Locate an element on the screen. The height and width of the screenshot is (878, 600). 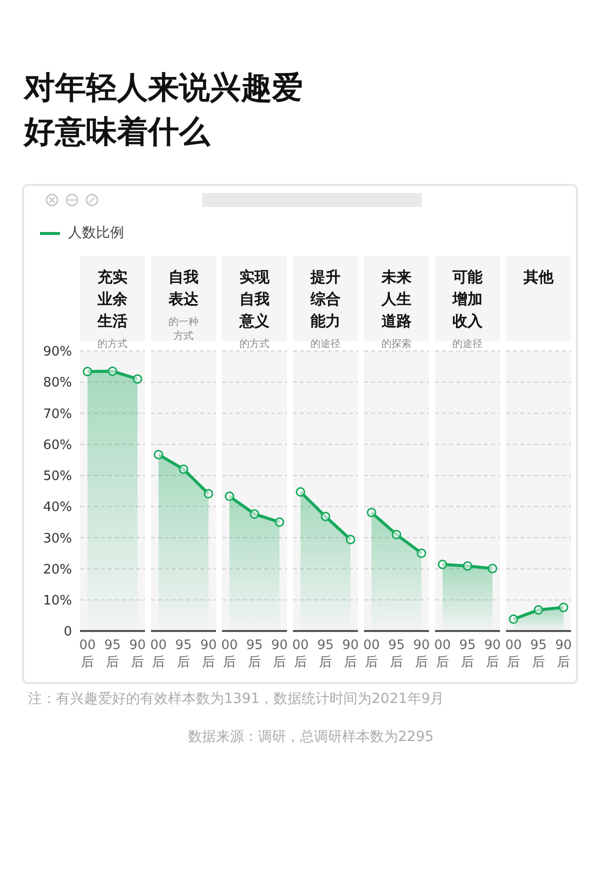
y-tick-label: 40% is located at coordinates (57, 508).